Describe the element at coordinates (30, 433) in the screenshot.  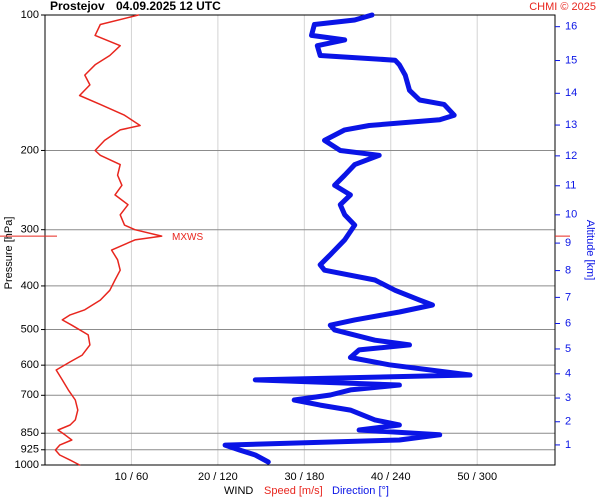
I see `y-tick-label: 850` at that location.